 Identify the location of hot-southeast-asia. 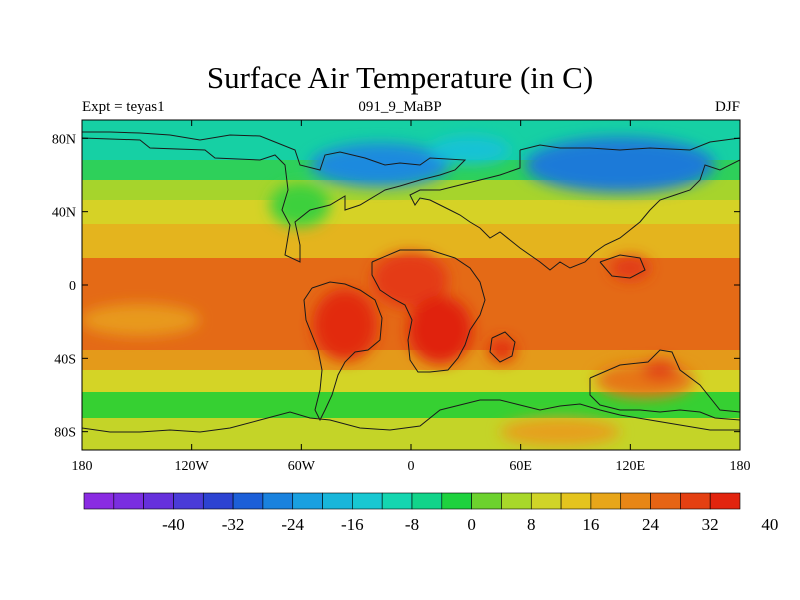
(630, 268).